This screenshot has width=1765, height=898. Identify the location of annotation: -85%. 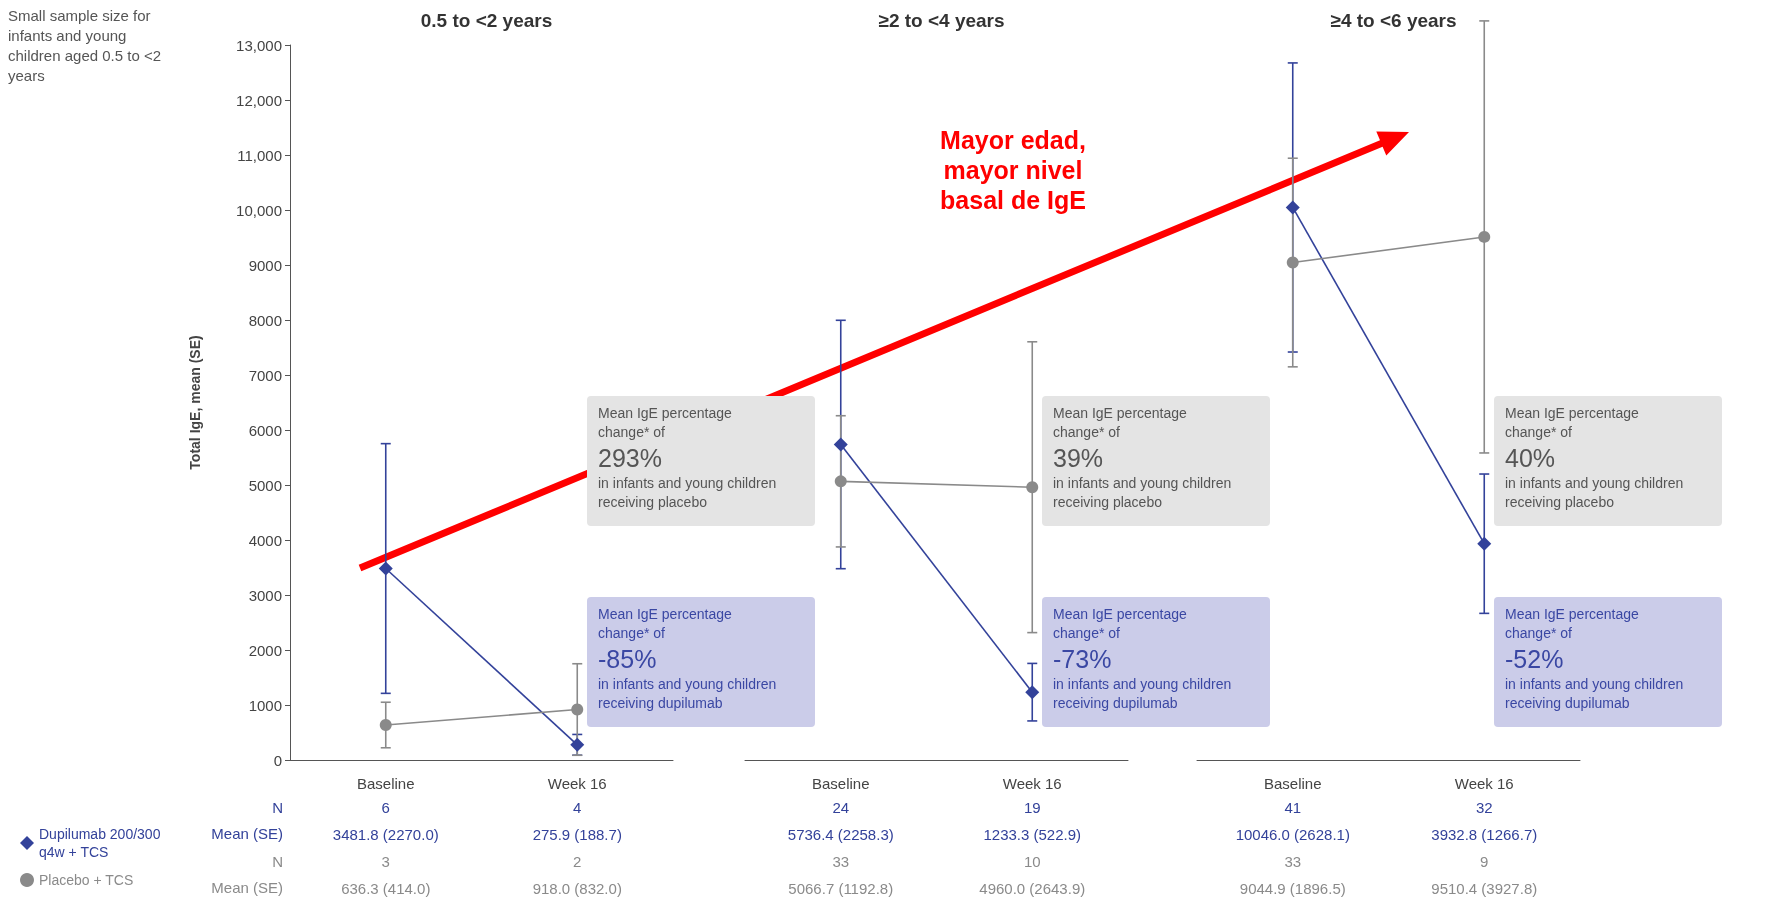
(628, 659).